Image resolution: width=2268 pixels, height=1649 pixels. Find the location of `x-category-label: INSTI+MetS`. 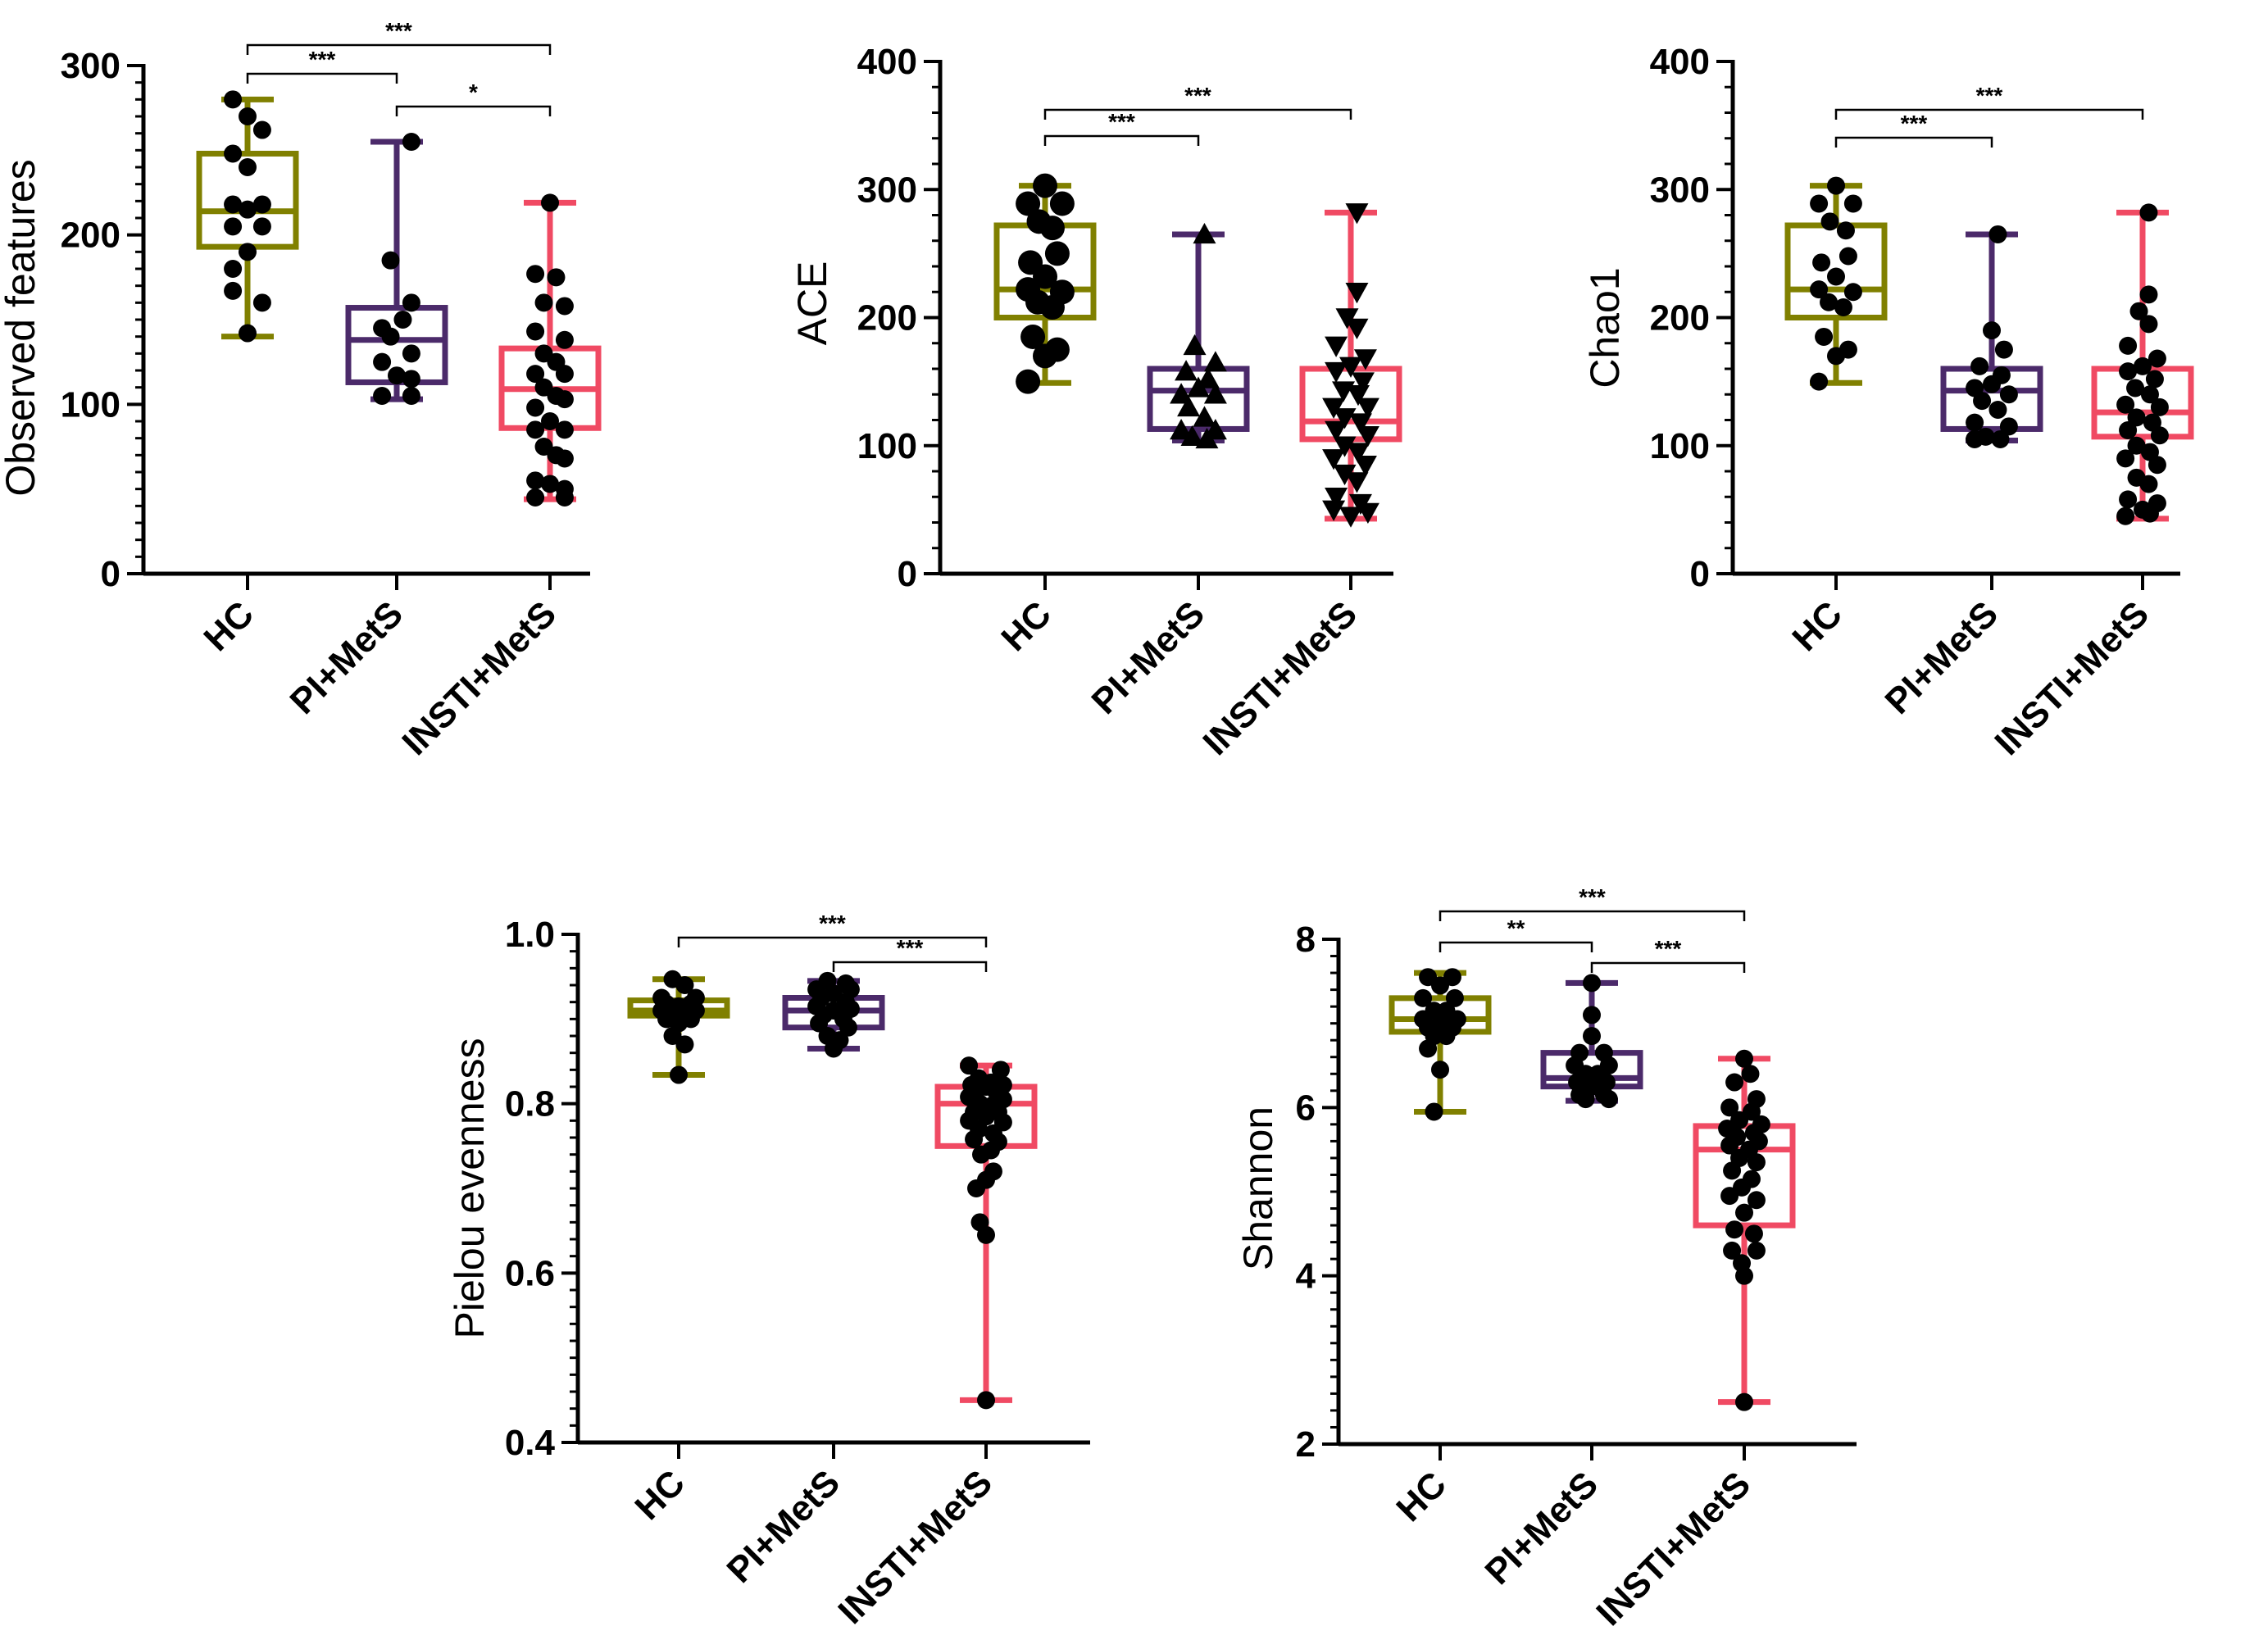

x-category-label: INSTI+MetS is located at coordinates (915, 1547).